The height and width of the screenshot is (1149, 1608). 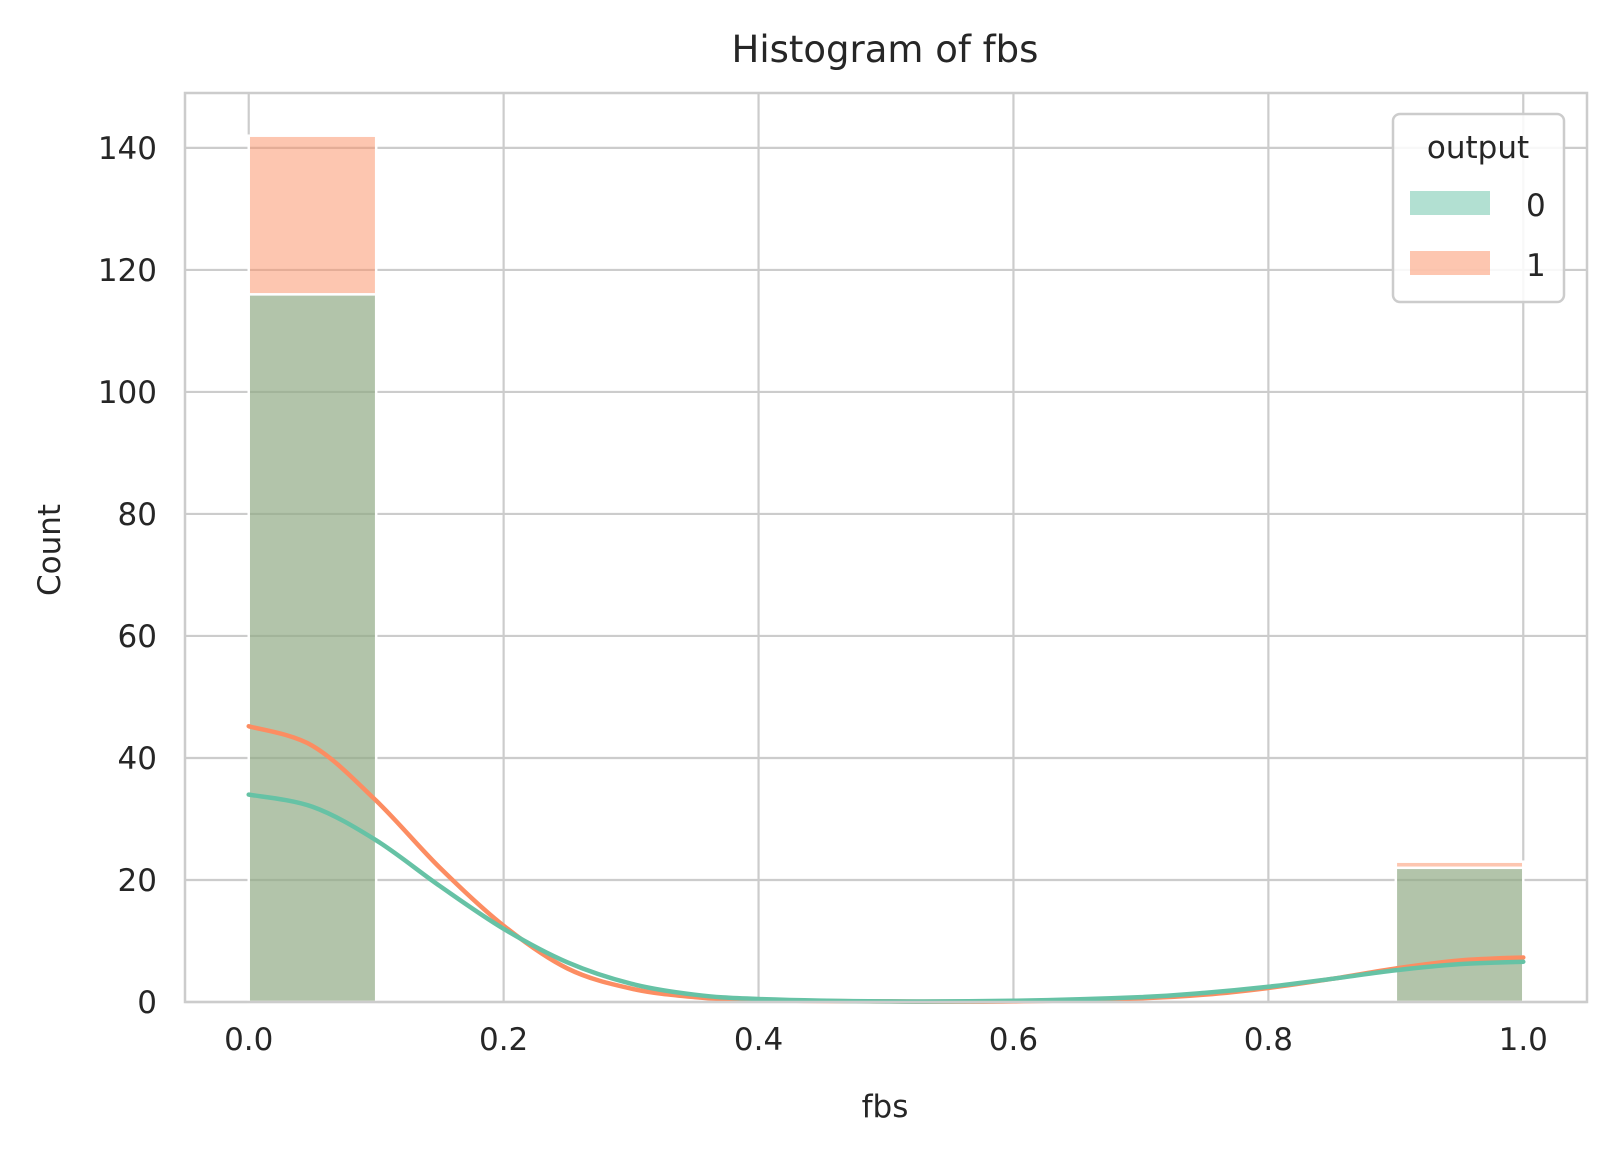 What do you see at coordinates (137, 881) in the screenshot?
I see `y-tick-label: 20` at bounding box center [137, 881].